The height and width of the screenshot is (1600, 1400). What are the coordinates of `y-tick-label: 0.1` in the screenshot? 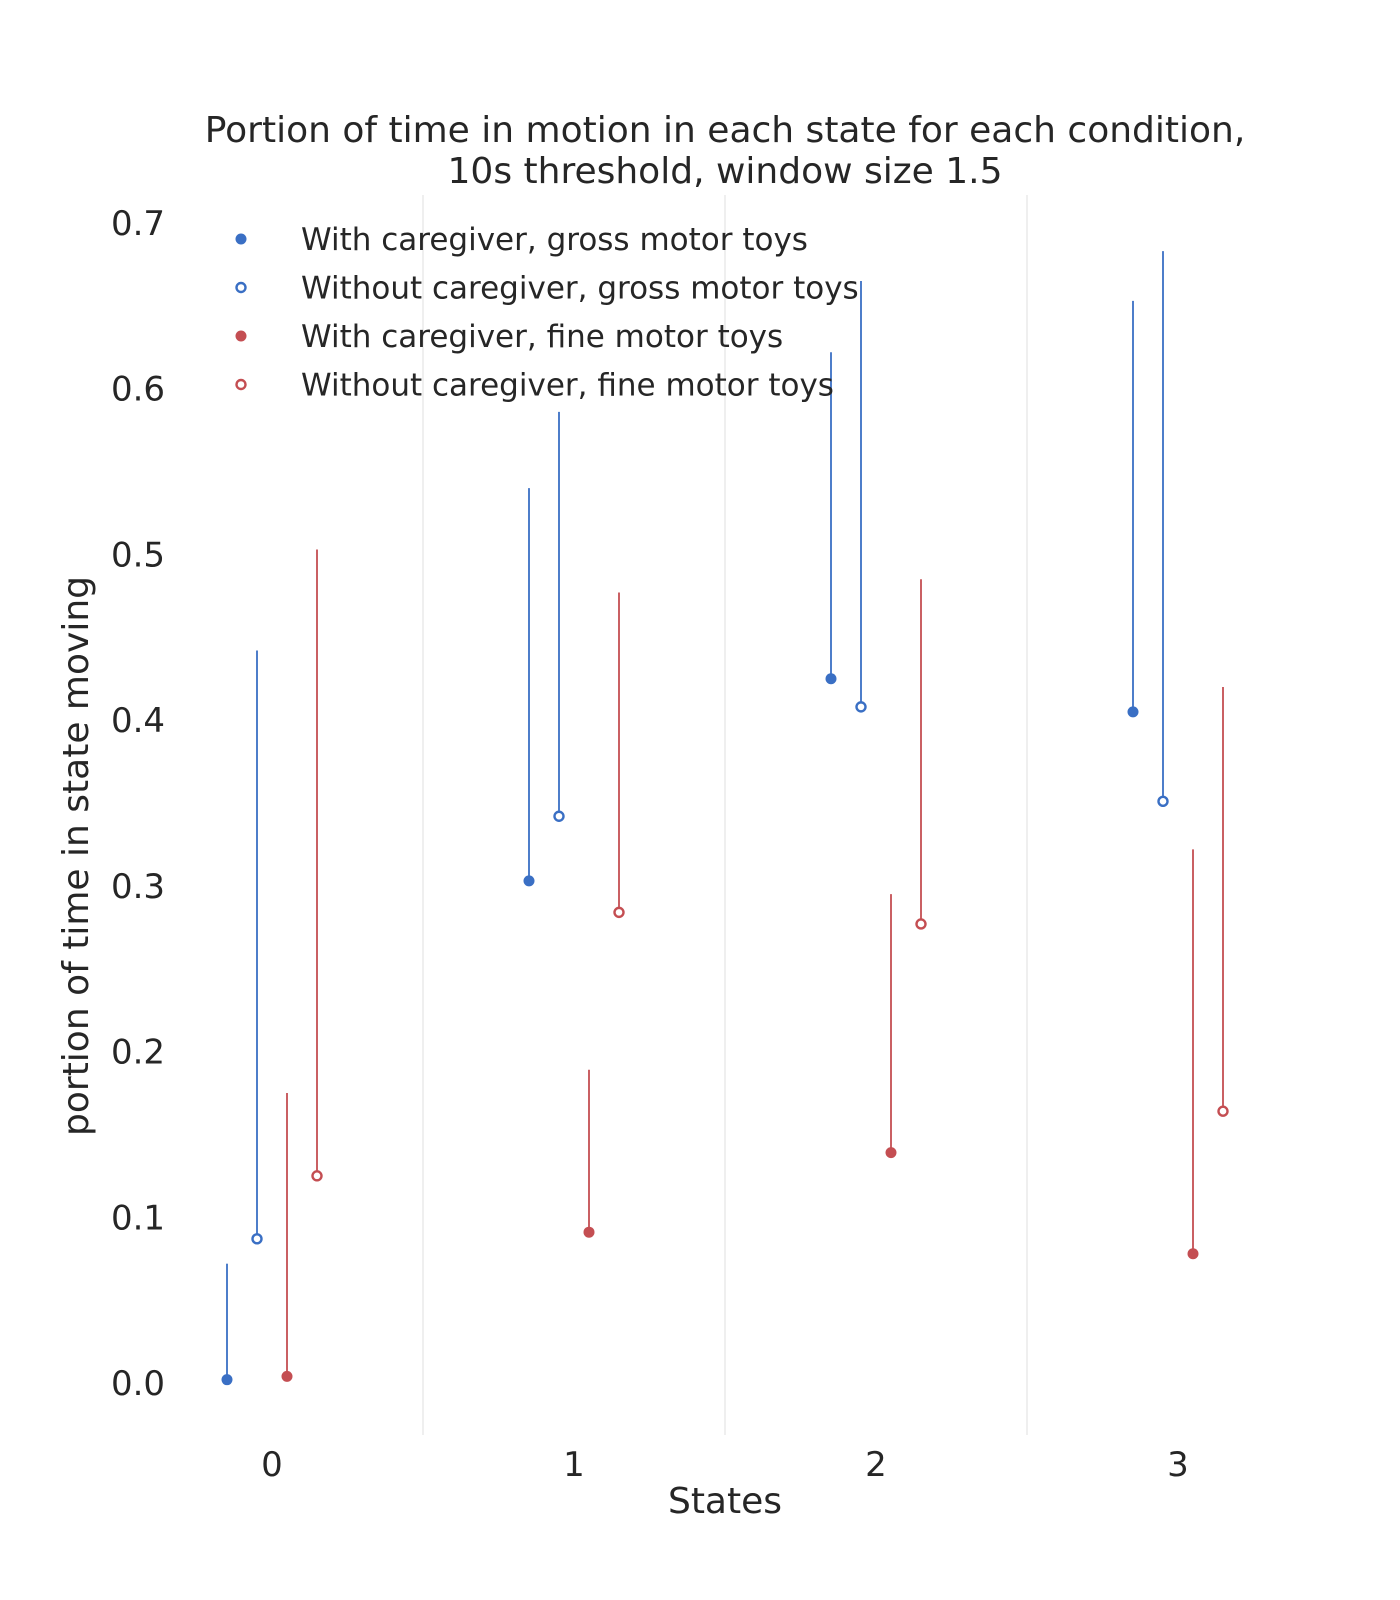 It's located at (138, 1218).